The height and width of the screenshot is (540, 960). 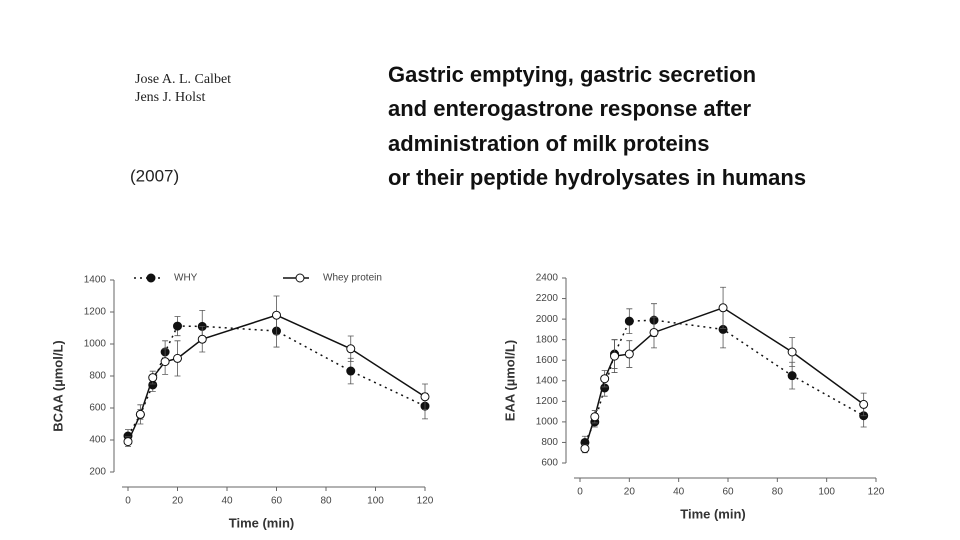 I want to click on y-tick-label: 2200, so click(x=547, y=298).